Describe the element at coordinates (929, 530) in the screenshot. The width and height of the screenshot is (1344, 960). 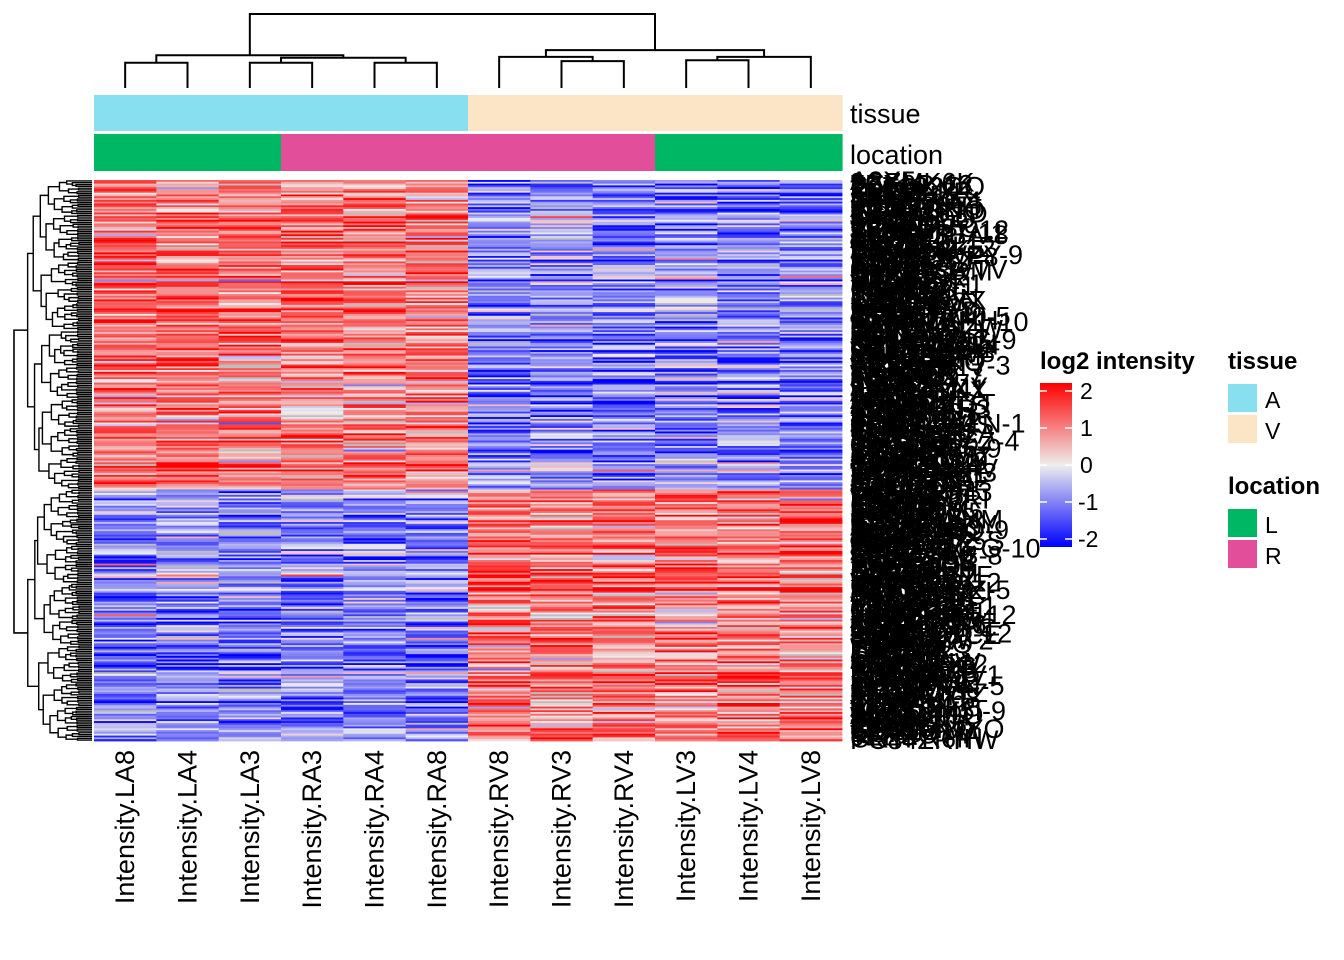
I see `row-label: Q4HANGQ-9` at that location.